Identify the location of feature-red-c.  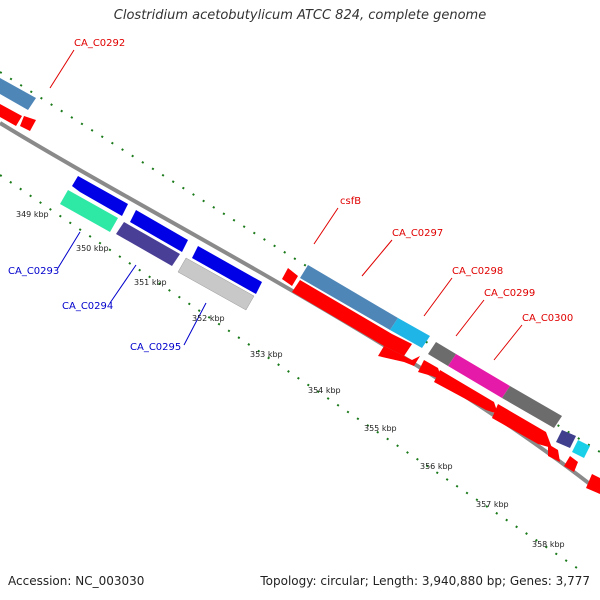
(430, 370).